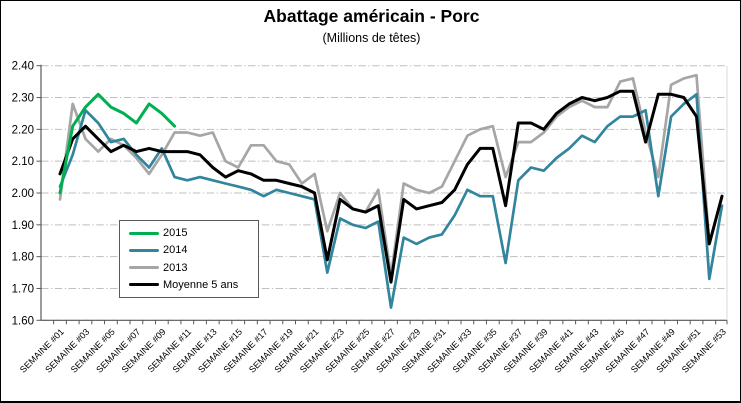 Image resolution: width=741 pixels, height=403 pixels. What do you see at coordinates (193, 268) in the screenshot?
I see `legend-item-2013: 2013` at bounding box center [193, 268].